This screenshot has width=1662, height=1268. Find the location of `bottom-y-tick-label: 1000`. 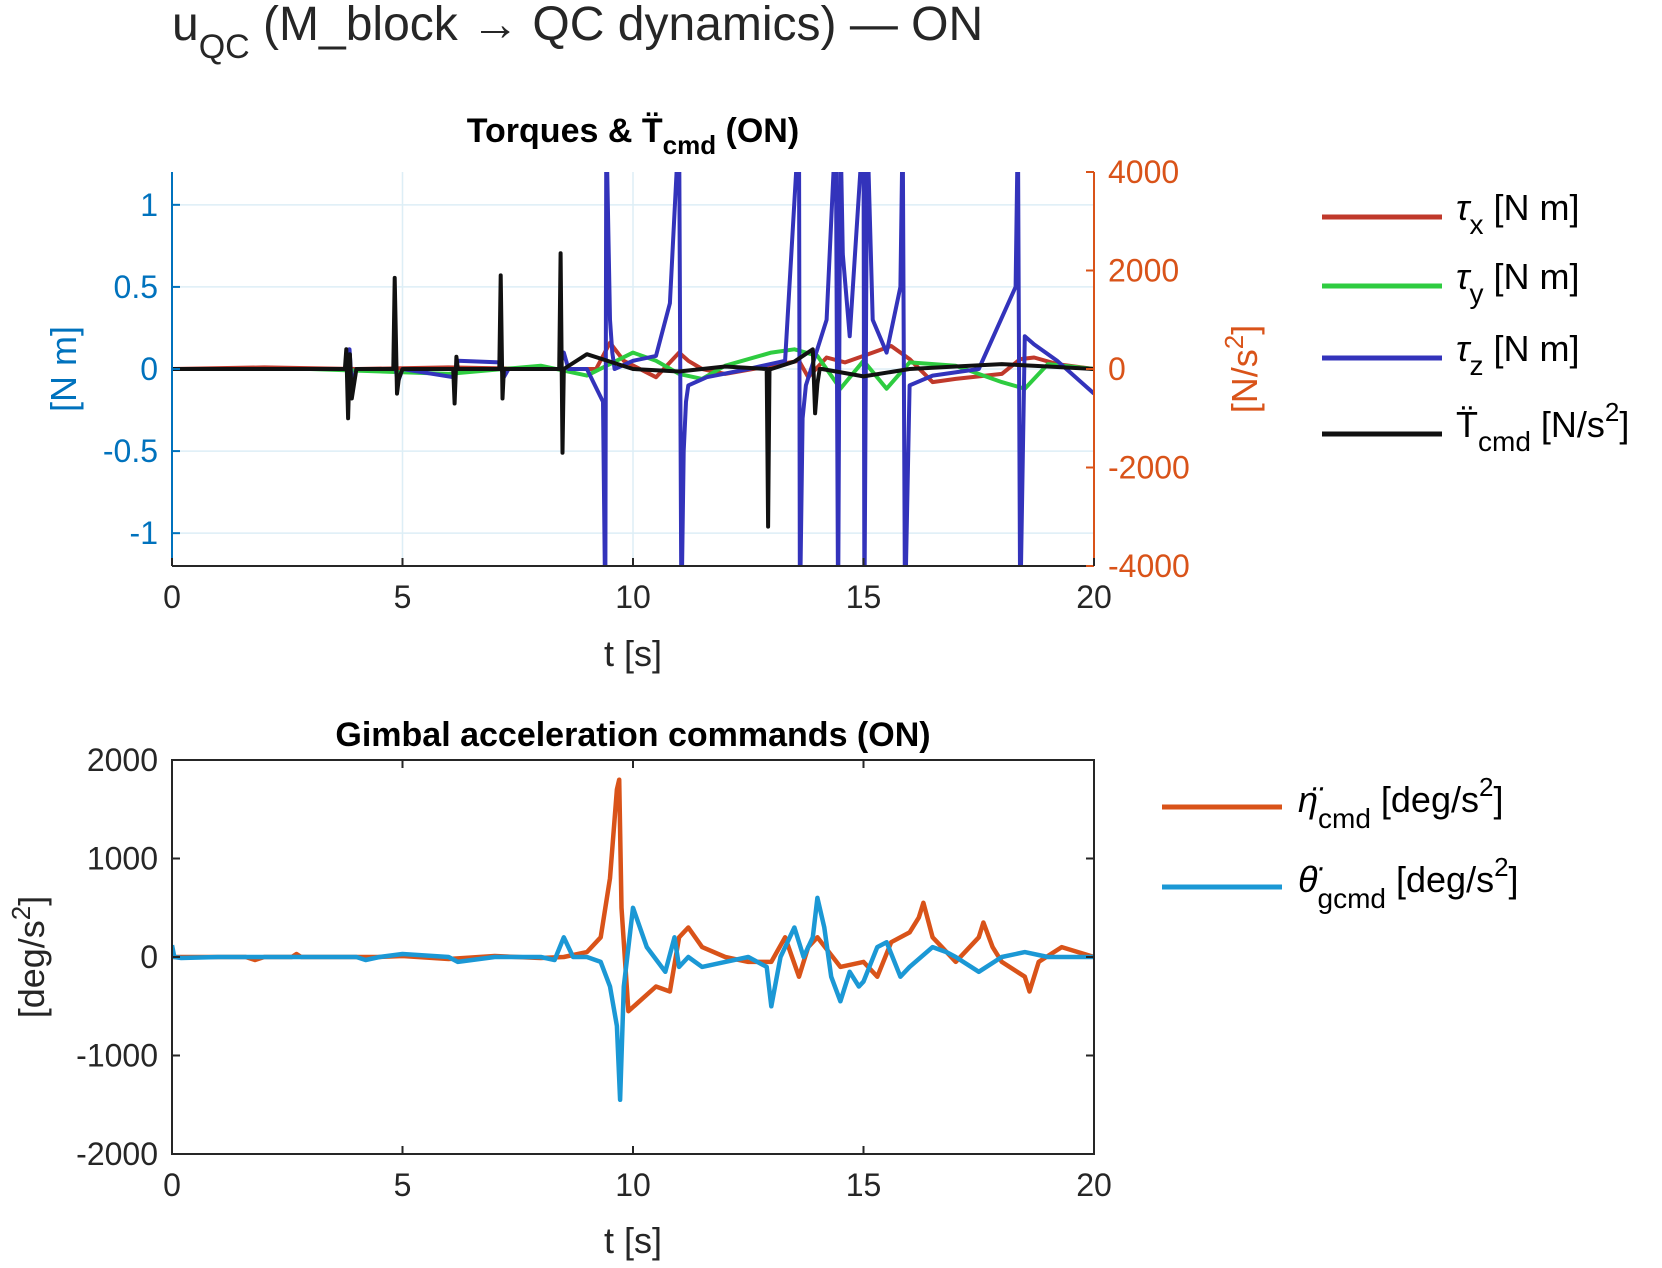

bottom-y-tick-label: 1000 is located at coordinates (122, 859).